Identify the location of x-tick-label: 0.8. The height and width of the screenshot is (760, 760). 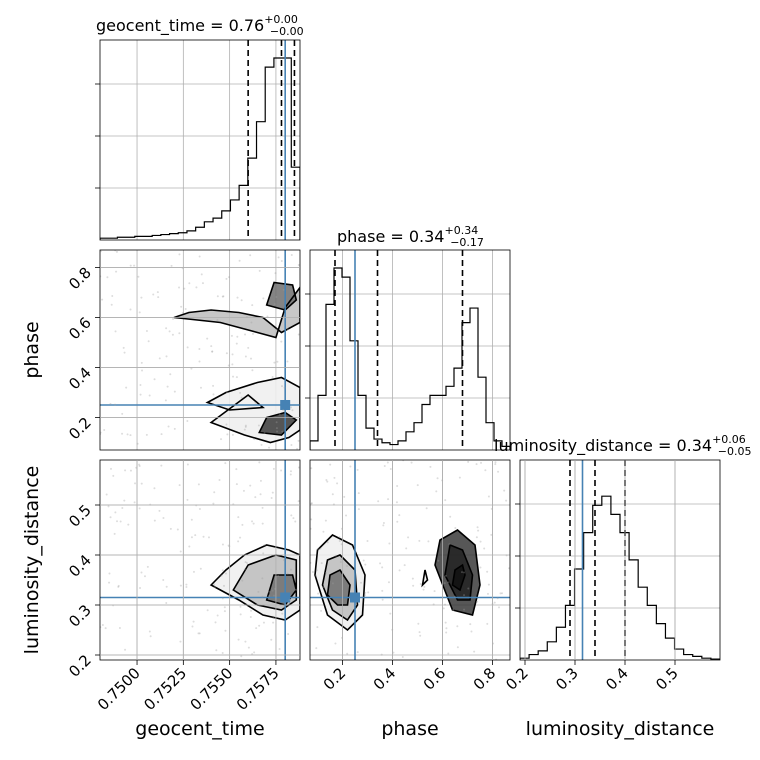
(485, 679).